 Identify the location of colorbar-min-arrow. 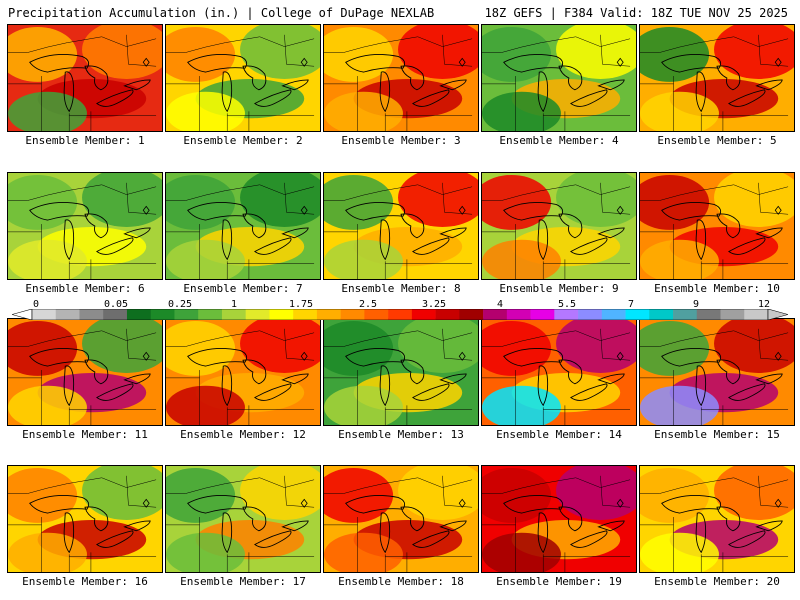
(22, 314).